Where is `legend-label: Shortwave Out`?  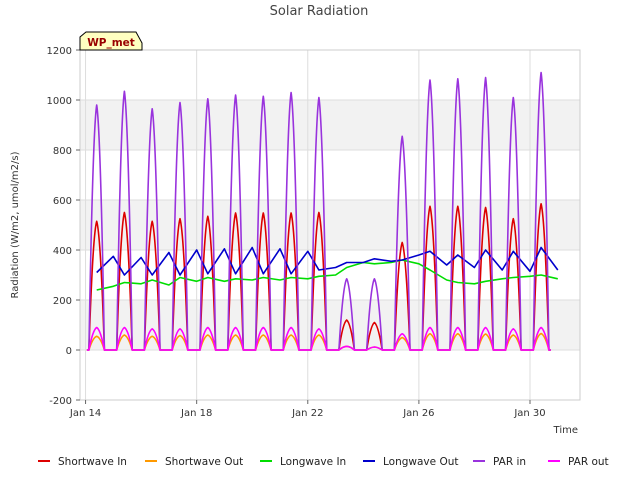 legend-label: Shortwave Out is located at coordinates (204, 462).